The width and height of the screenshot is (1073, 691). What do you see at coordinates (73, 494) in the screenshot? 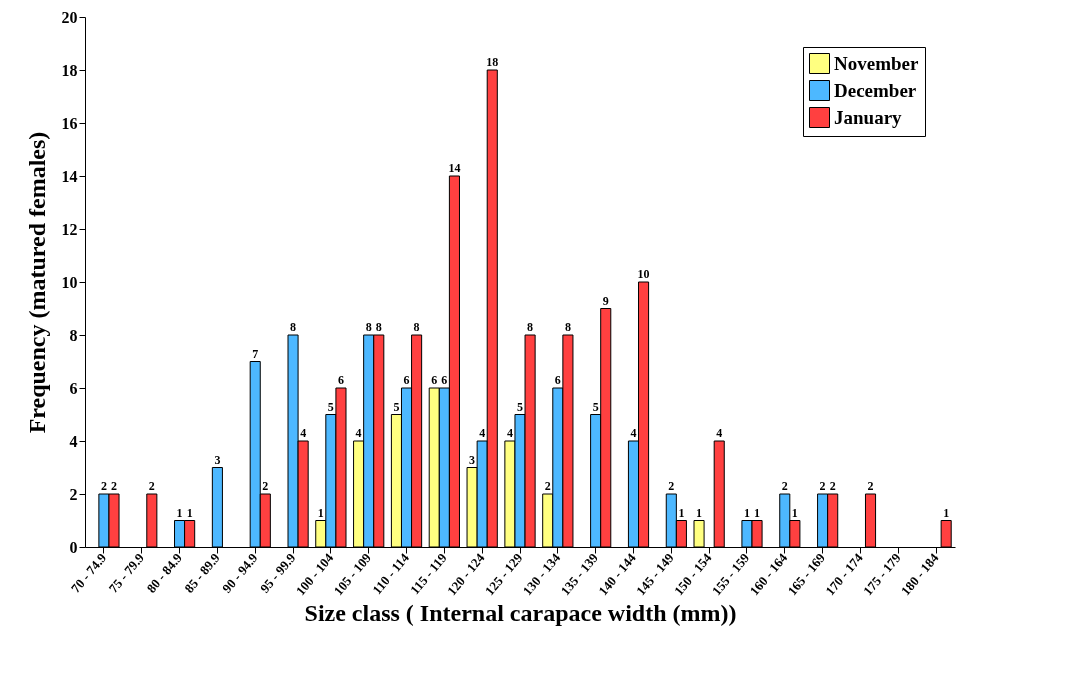
I see `y-tick-label: 2` at bounding box center [73, 494].